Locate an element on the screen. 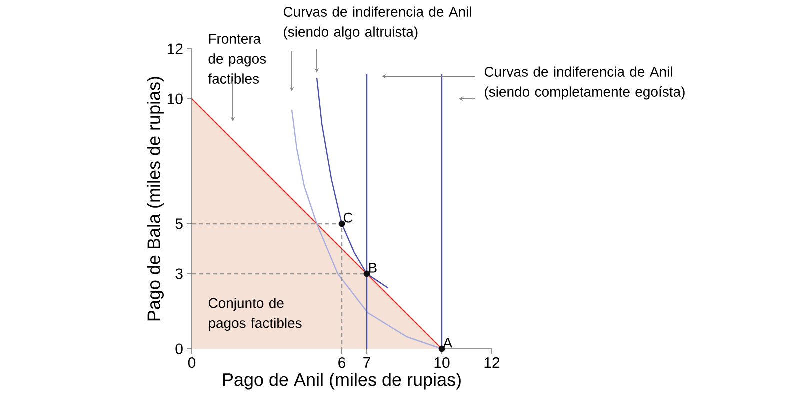 This screenshot has width=810, height=411. y-tick-label: 3 is located at coordinates (179, 274).